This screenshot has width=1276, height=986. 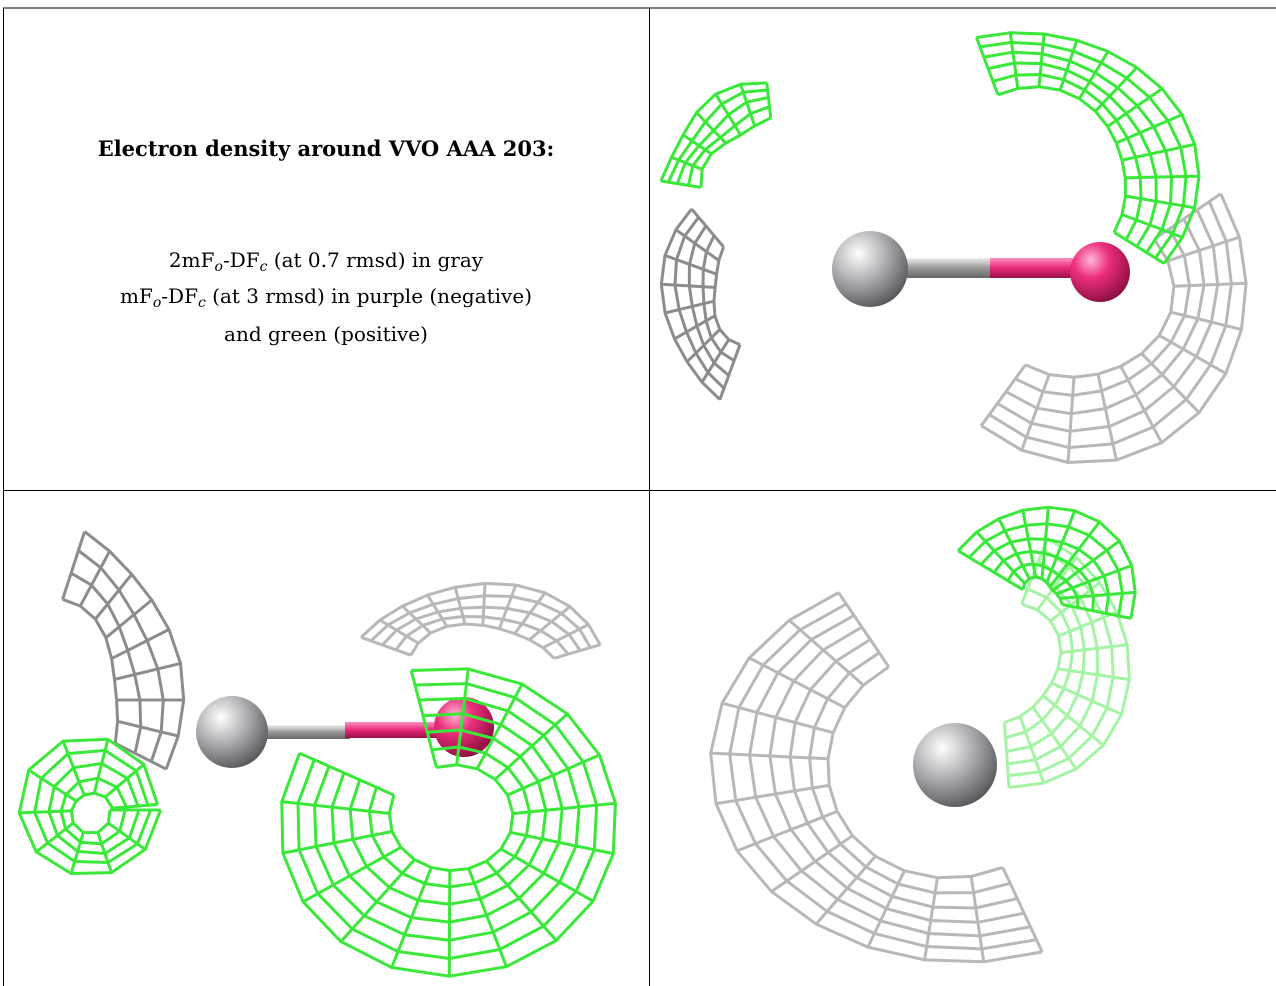 What do you see at coordinates (368, 296) in the screenshot?
I see `text-run: (at 3 rmsd) in purple (negative)` at bounding box center [368, 296].